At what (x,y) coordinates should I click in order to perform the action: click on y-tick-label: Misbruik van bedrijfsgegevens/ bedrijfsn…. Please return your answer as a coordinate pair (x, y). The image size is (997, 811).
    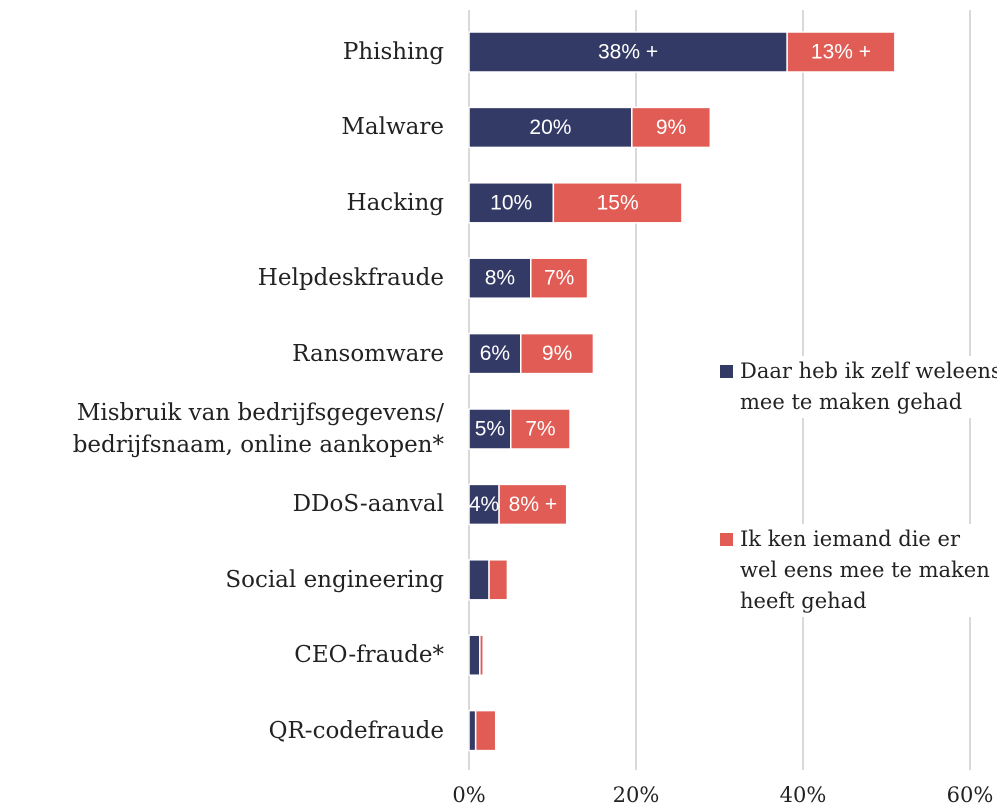
    Looking at the image, I should click on (258, 429).